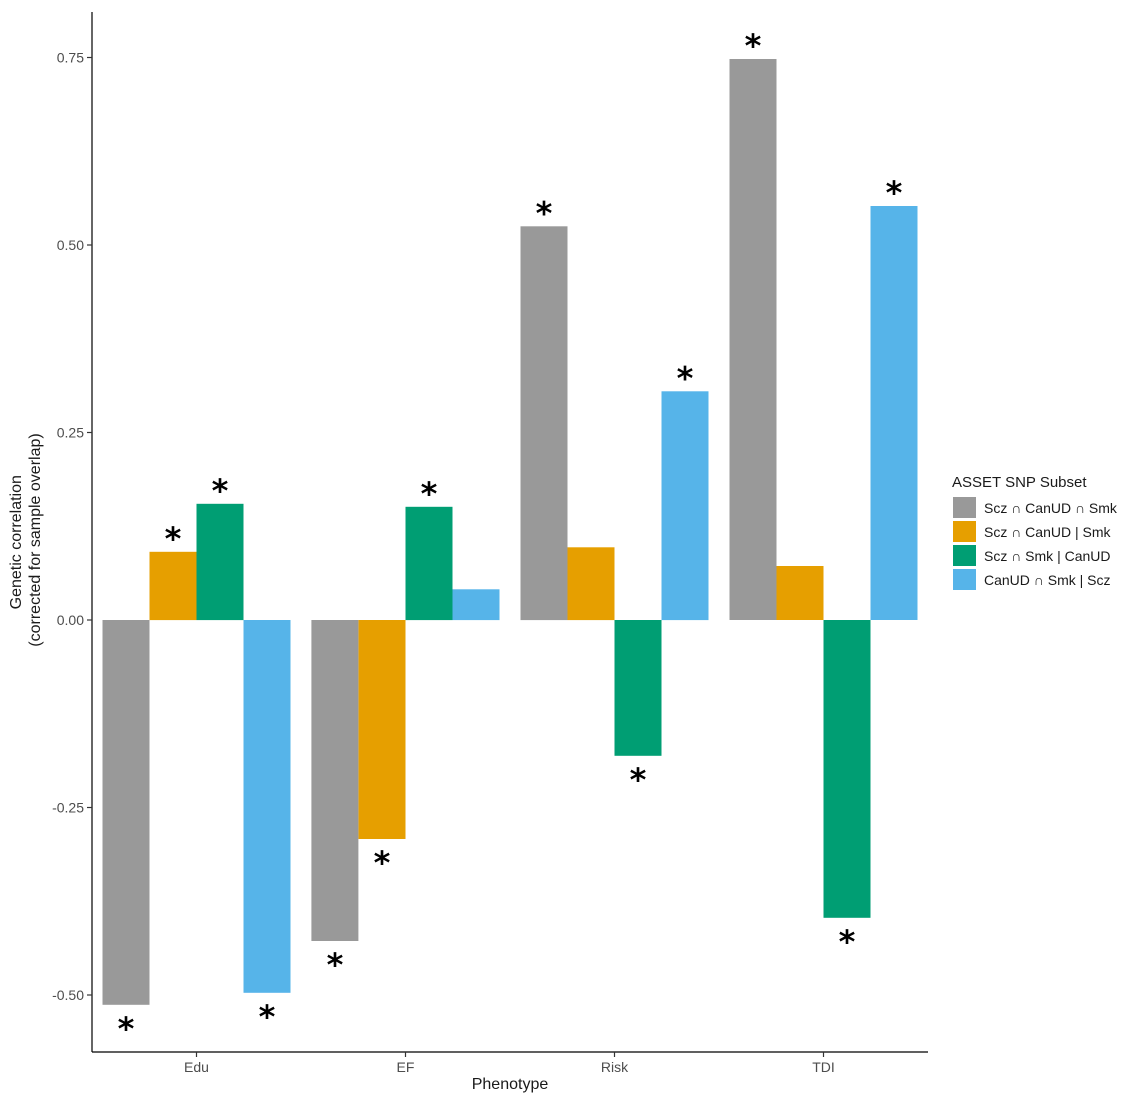 The image size is (1131, 1093). I want to click on x-axis-title: Phenotype, so click(510, 1084).